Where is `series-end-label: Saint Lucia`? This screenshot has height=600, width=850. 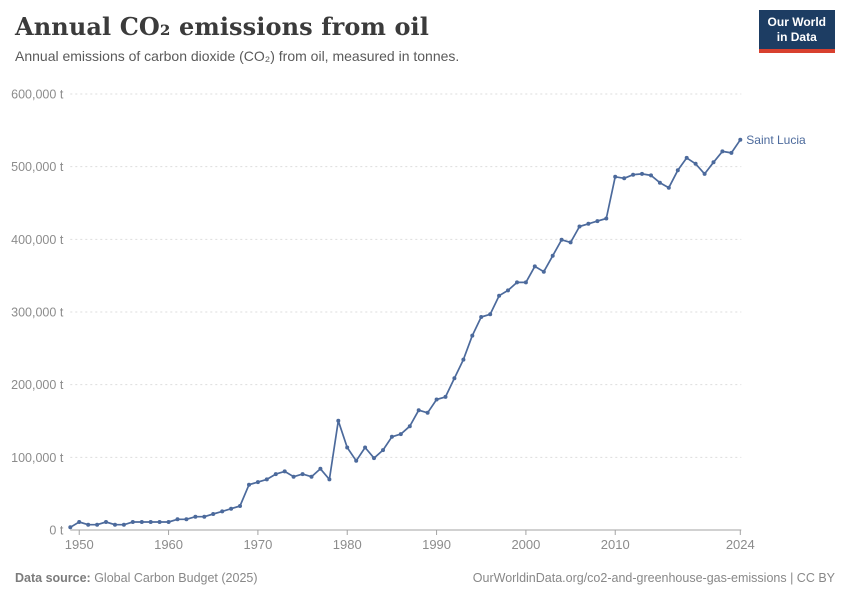
series-end-label: Saint Lucia is located at coordinates (776, 140).